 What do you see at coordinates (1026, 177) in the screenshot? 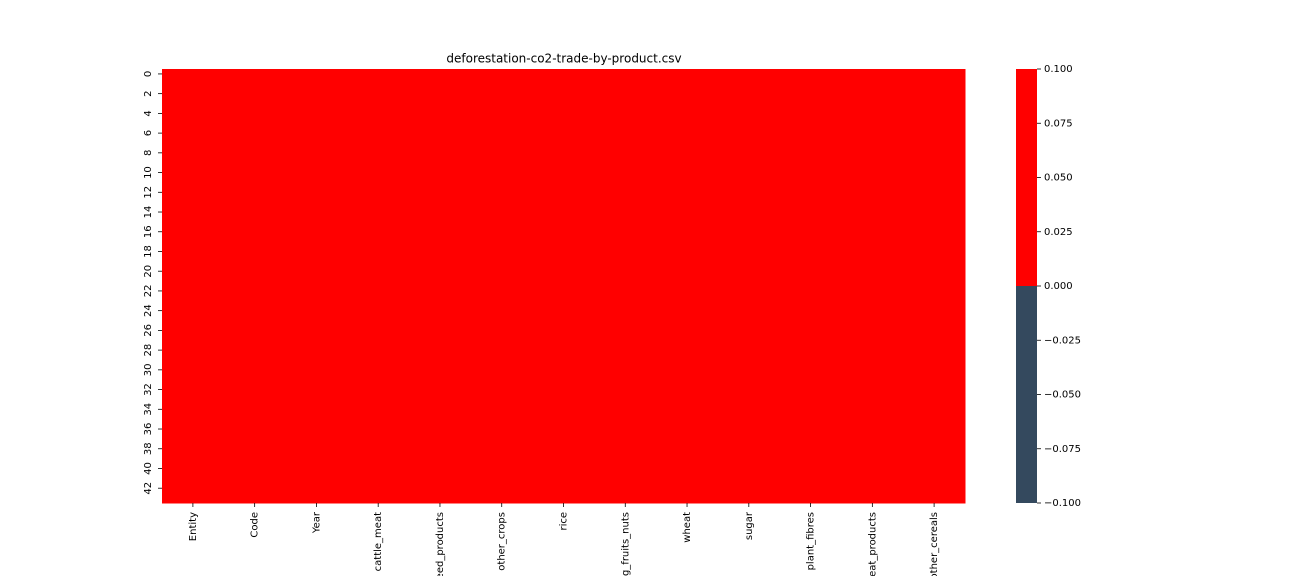
I see `colorbar-segment` at bounding box center [1026, 177].